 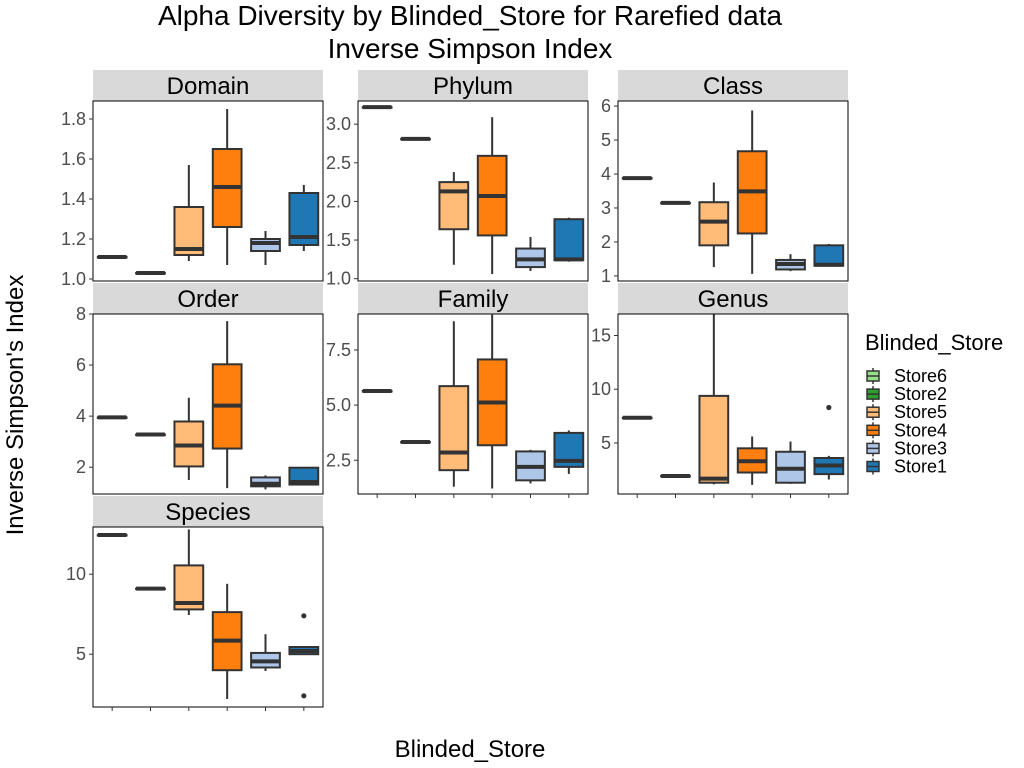 What do you see at coordinates (338, 279) in the screenshot?
I see `y-tick-label-phylum: 1.0` at bounding box center [338, 279].